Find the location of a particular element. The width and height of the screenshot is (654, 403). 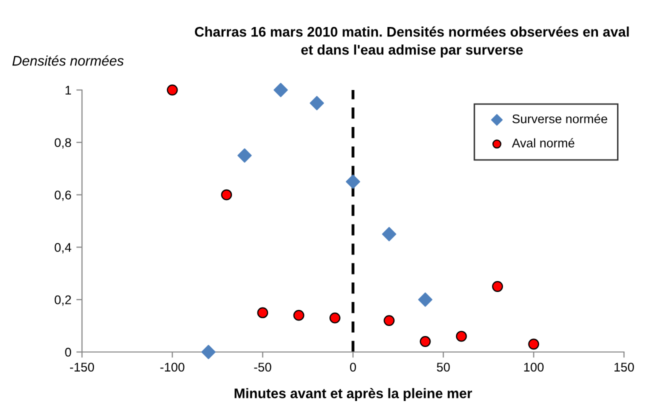

y-axis-title: Densités normées is located at coordinates (68, 60).